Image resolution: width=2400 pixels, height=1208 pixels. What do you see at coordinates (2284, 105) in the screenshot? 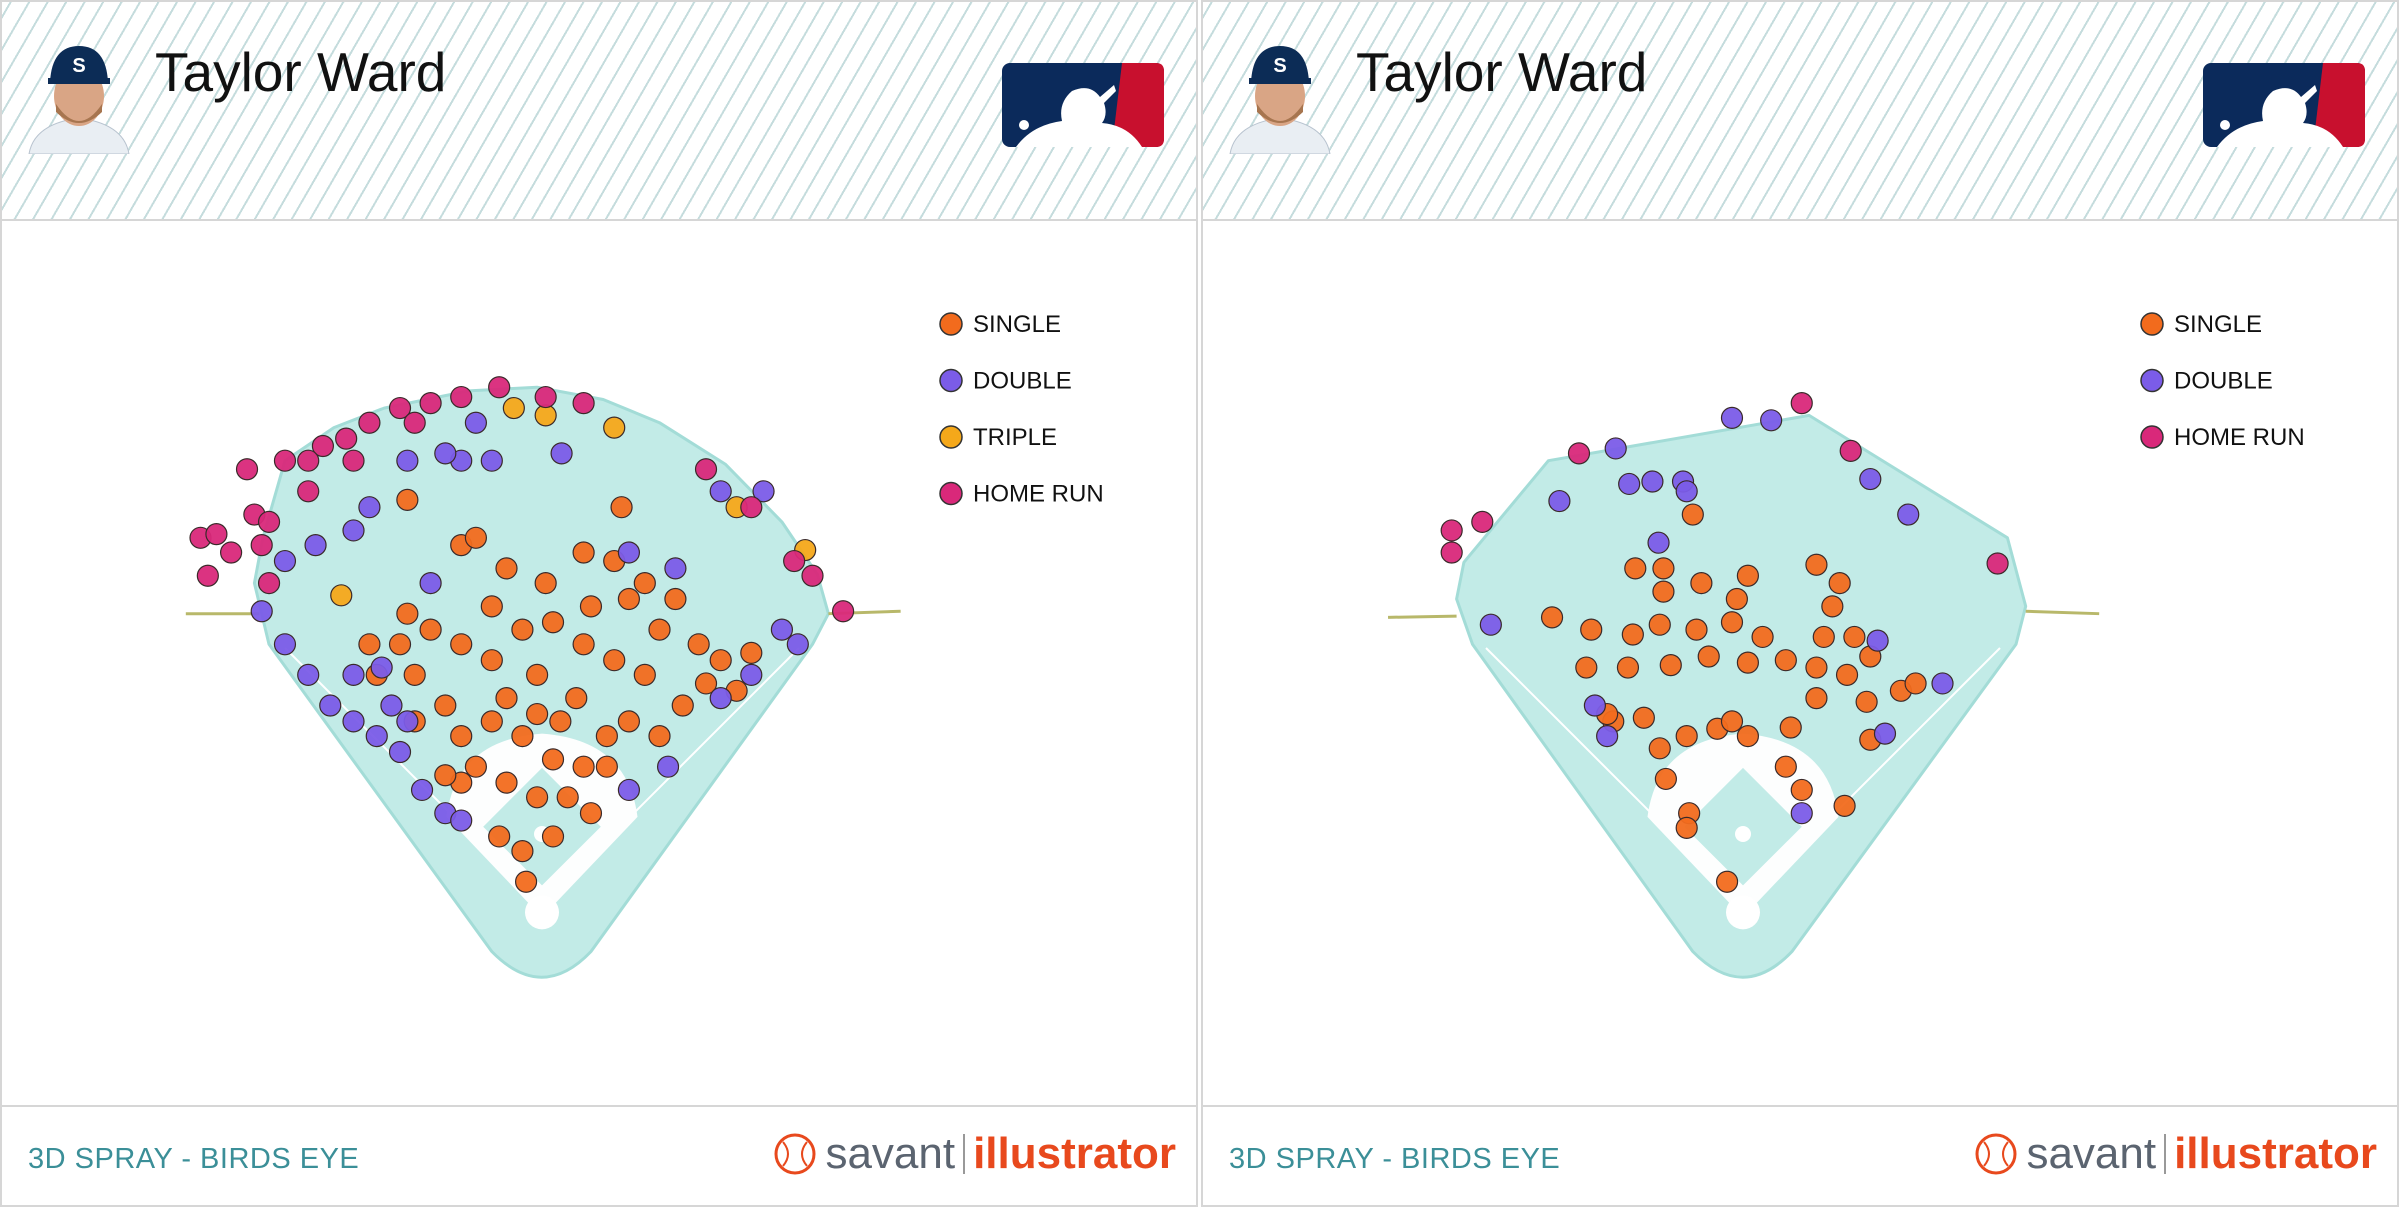
I see `league-logo` at bounding box center [2284, 105].